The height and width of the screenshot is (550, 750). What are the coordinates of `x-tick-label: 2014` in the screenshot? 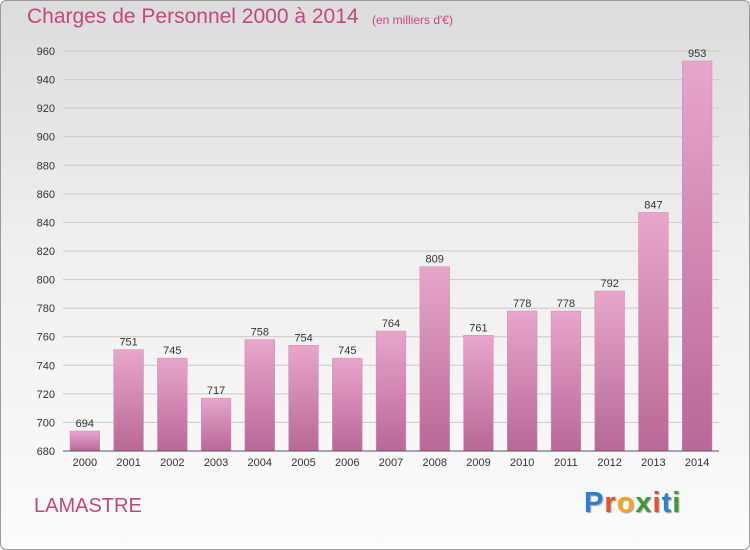 It's located at (697, 463).